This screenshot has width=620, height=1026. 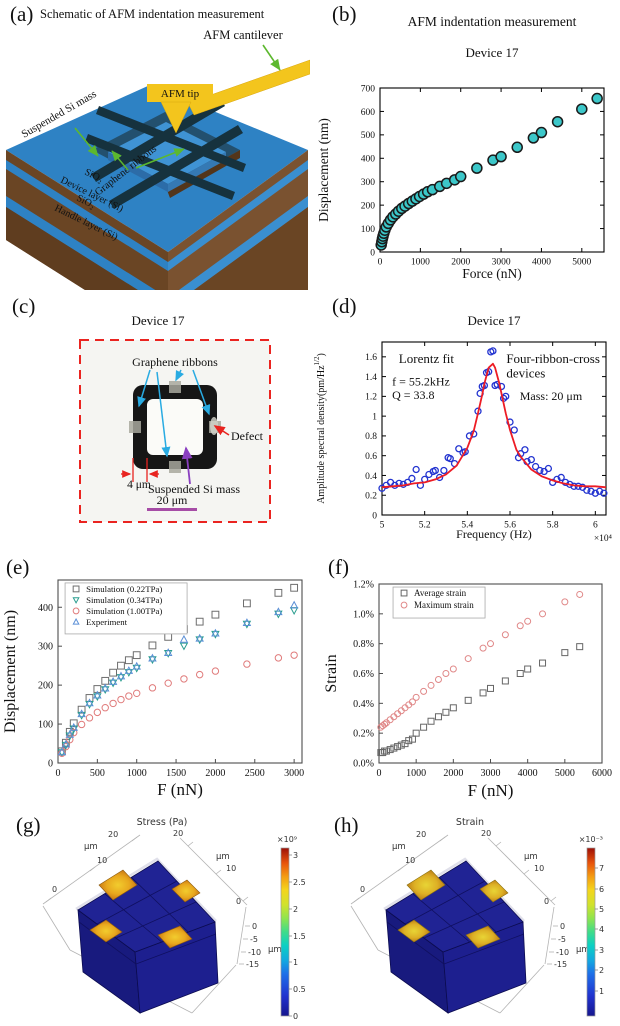 I want to click on svg-text: 100, so click(x=368, y=230).